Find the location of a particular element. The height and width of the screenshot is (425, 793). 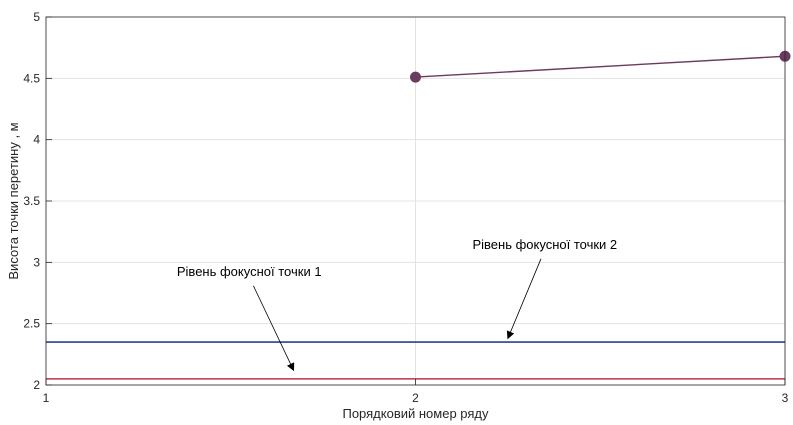

y-tick-label: 3 is located at coordinates (36, 262).